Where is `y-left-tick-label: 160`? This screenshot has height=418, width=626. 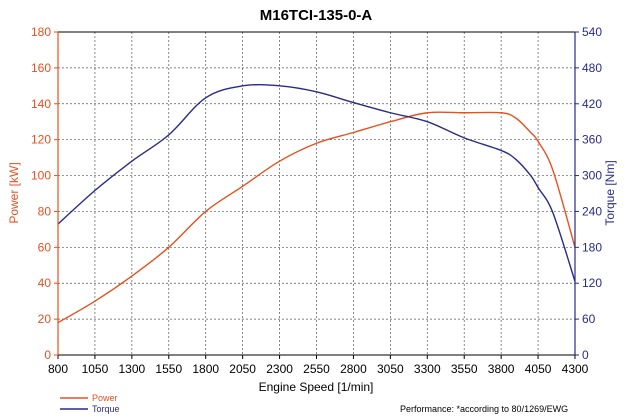
y-left-tick-label: 160 is located at coordinates (41, 68).